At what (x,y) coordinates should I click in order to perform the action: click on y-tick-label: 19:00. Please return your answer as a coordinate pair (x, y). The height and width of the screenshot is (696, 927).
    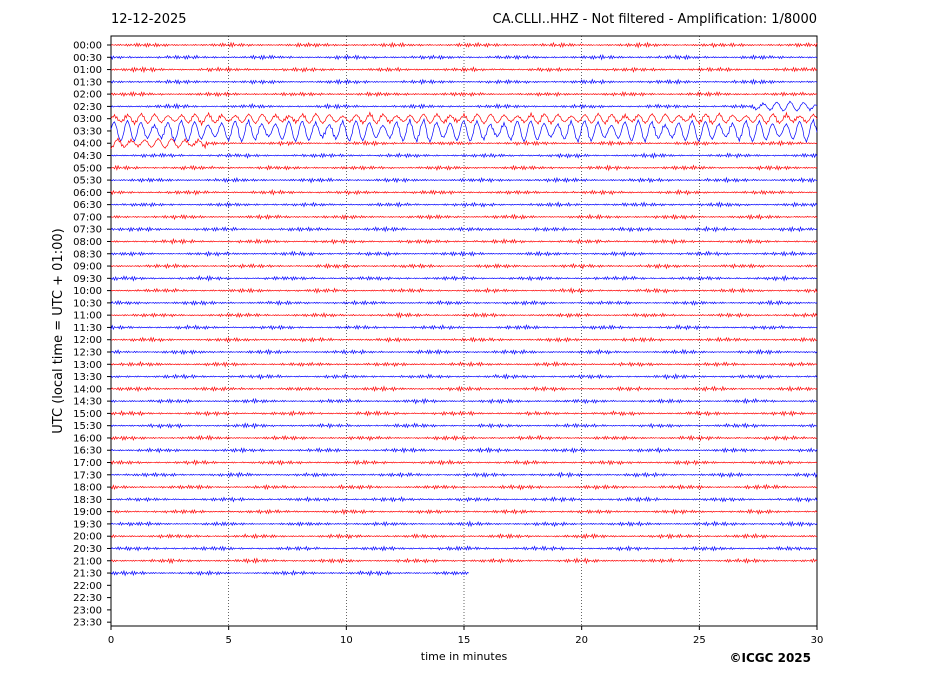
    Looking at the image, I should click on (87, 512).